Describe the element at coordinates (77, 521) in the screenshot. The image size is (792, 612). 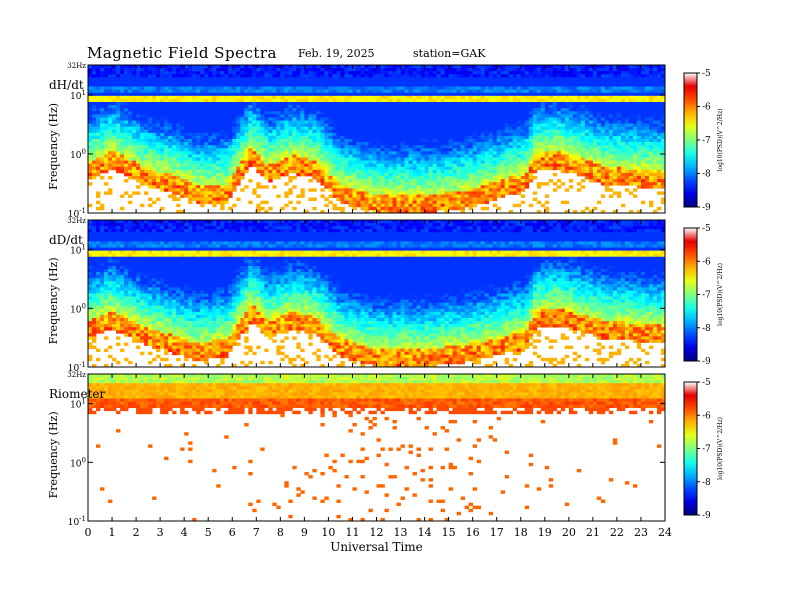
I see `y-tick-label: 10⁻¹` at that location.